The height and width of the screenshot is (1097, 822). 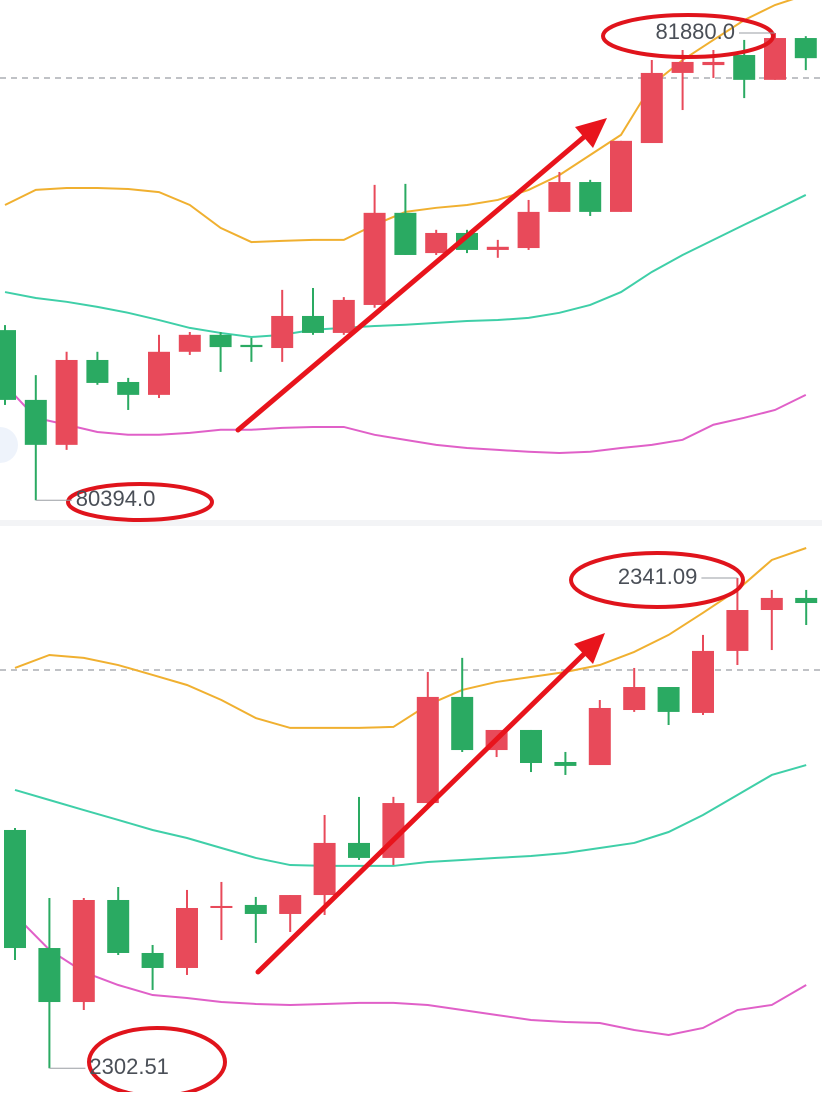 What do you see at coordinates (129, 1066) in the screenshot?
I see `min-price-label: 2302.51` at bounding box center [129, 1066].